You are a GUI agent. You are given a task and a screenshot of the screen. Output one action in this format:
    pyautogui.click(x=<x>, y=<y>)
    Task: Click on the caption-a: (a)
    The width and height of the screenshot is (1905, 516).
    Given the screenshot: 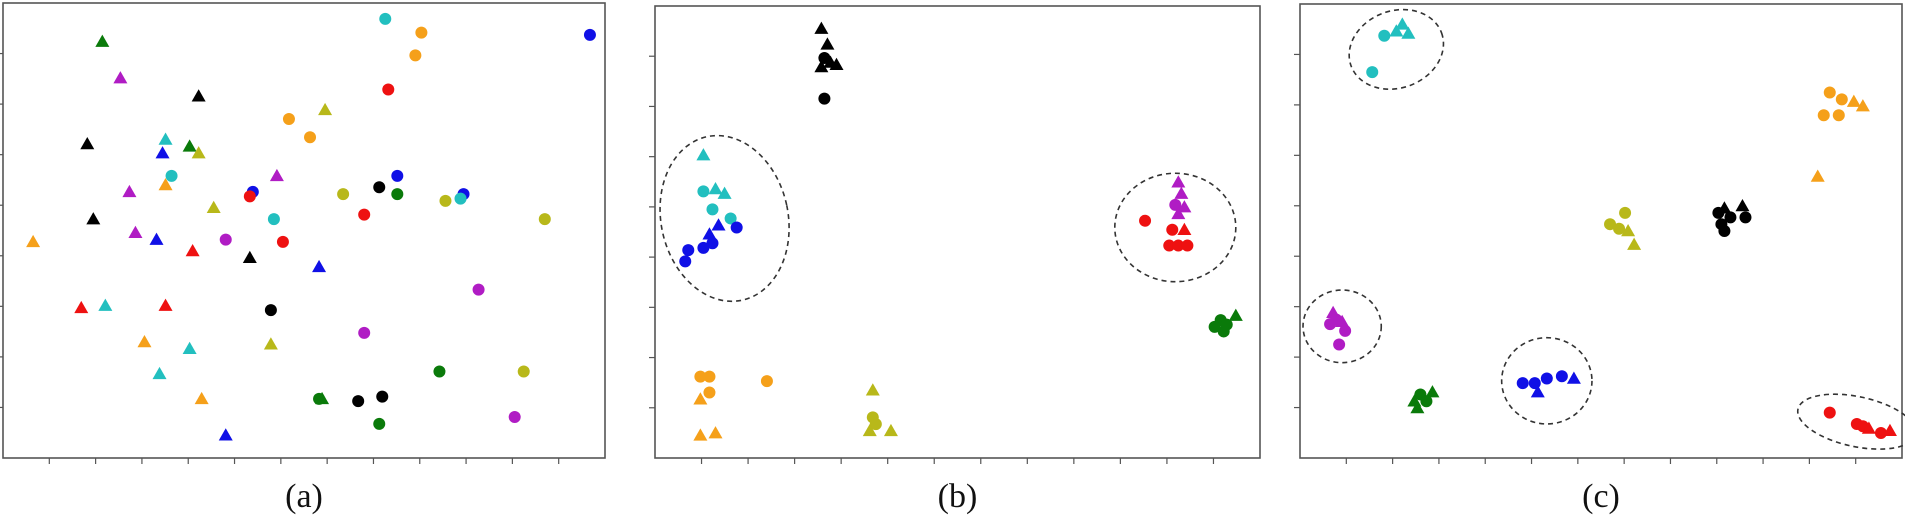 What is the action you would take?
    pyautogui.click(x=304, y=496)
    